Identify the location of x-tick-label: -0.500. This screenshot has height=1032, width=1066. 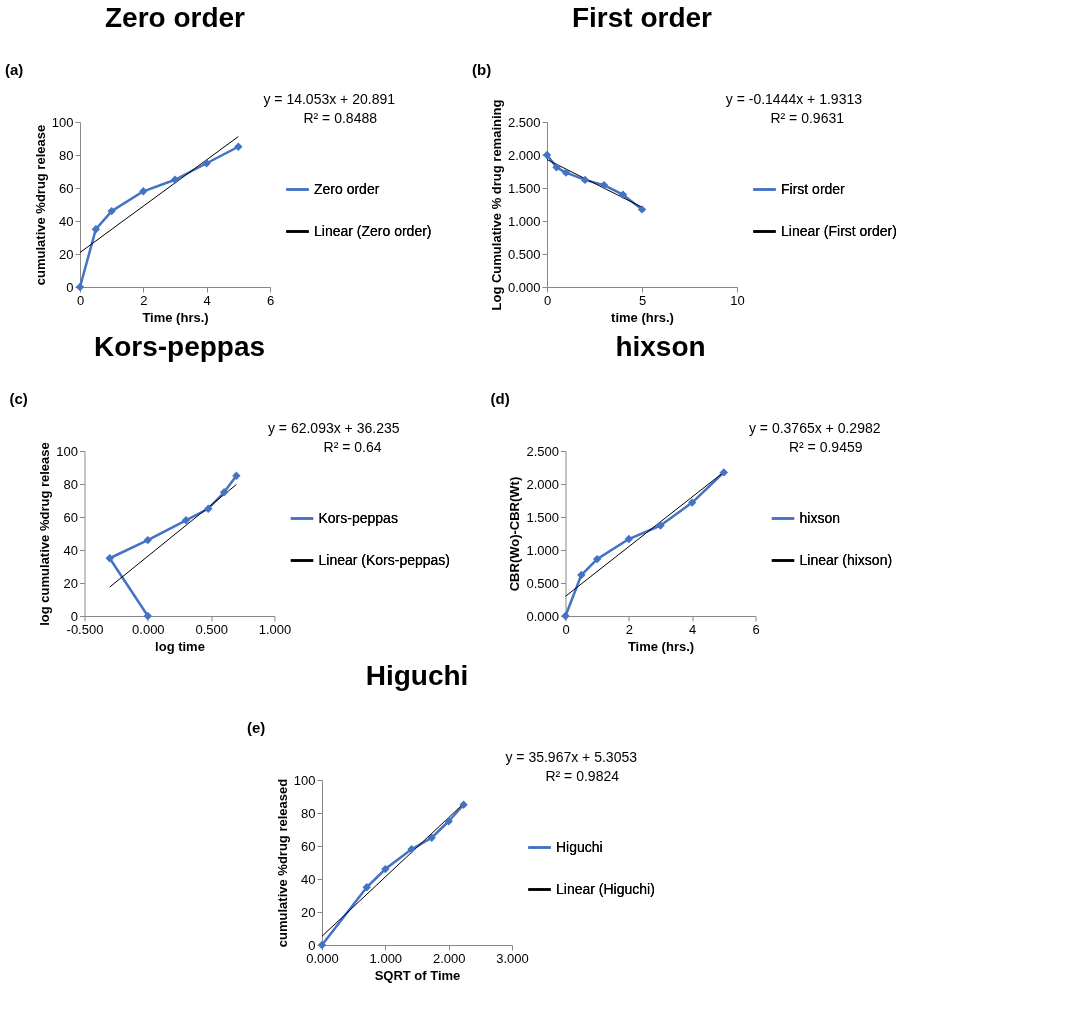
(85, 629).